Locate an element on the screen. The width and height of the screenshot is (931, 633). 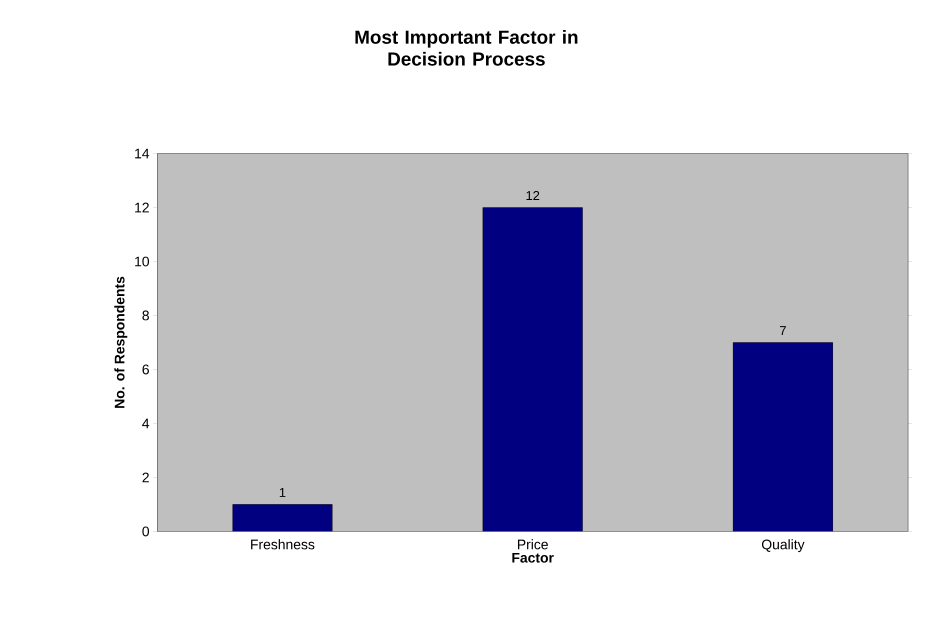
data-label: 1 is located at coordinates (283, 492).